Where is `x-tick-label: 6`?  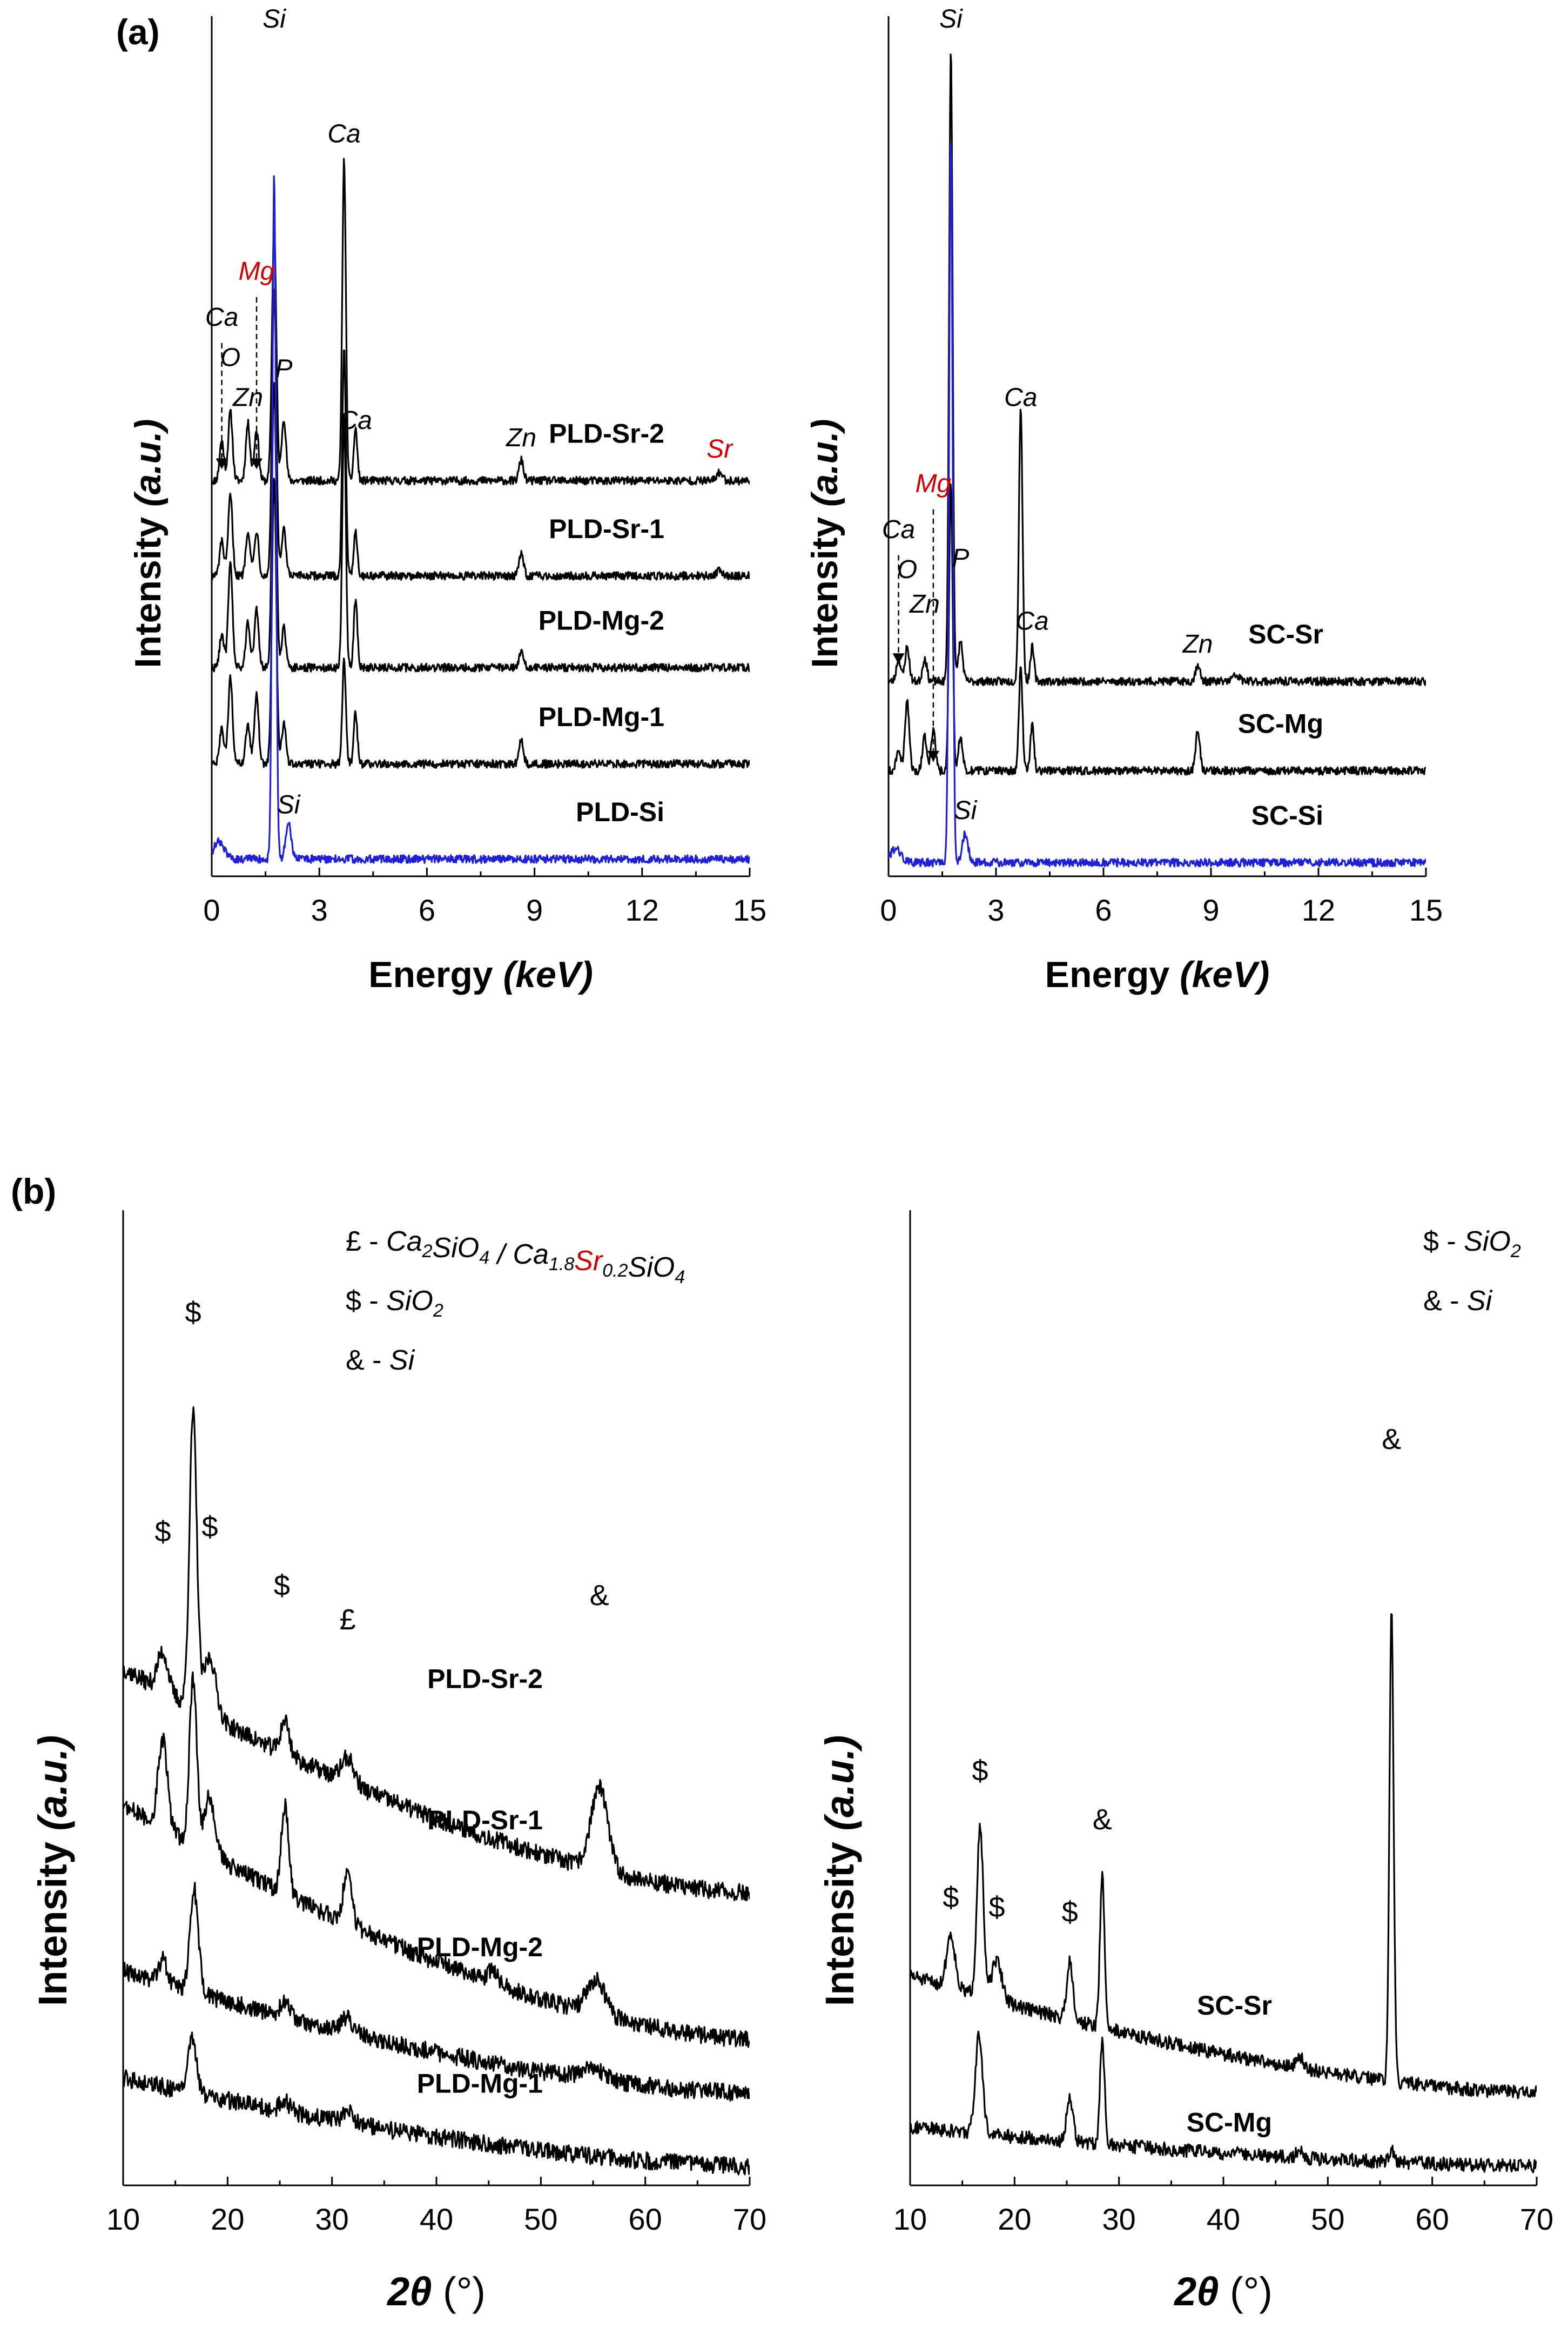
x-tick-label: 6 is located at coordinates (427, 910).